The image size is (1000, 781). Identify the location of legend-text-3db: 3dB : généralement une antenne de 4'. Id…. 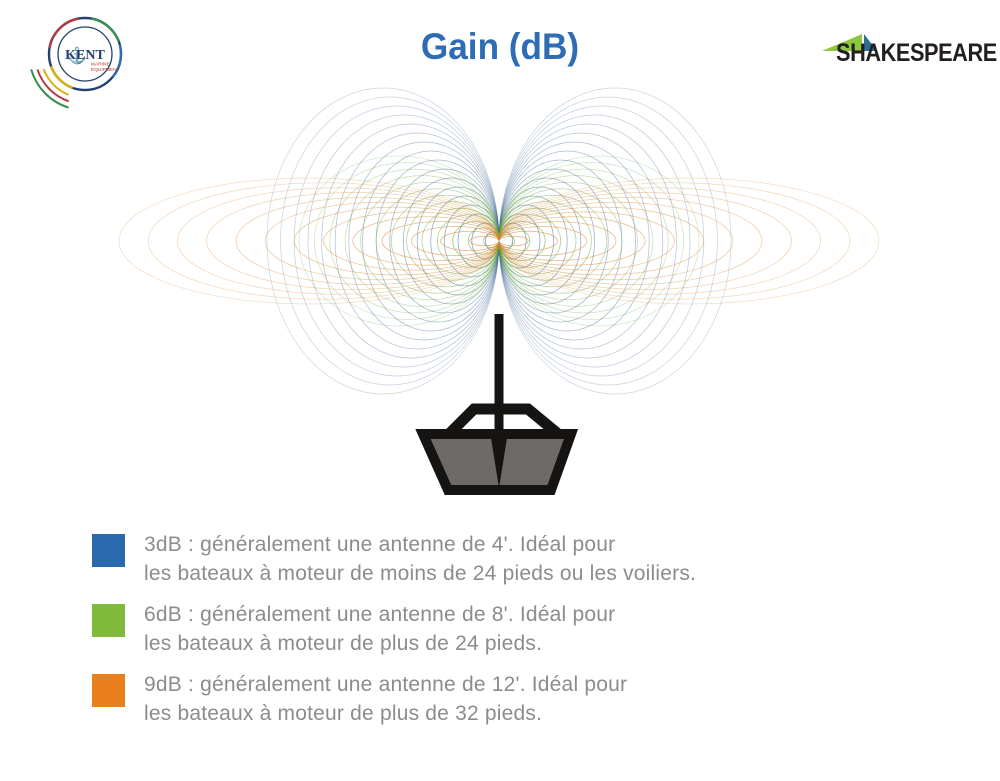
(420, 559).